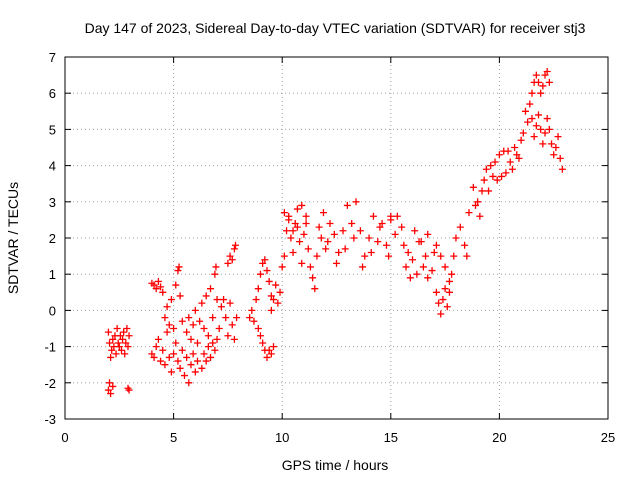 This screenshot has height=480, width=640. What do you see at coordinates (50, 419) in the screenshot?
I see `y-tick-label: -3` at bounding box center [50, 419].